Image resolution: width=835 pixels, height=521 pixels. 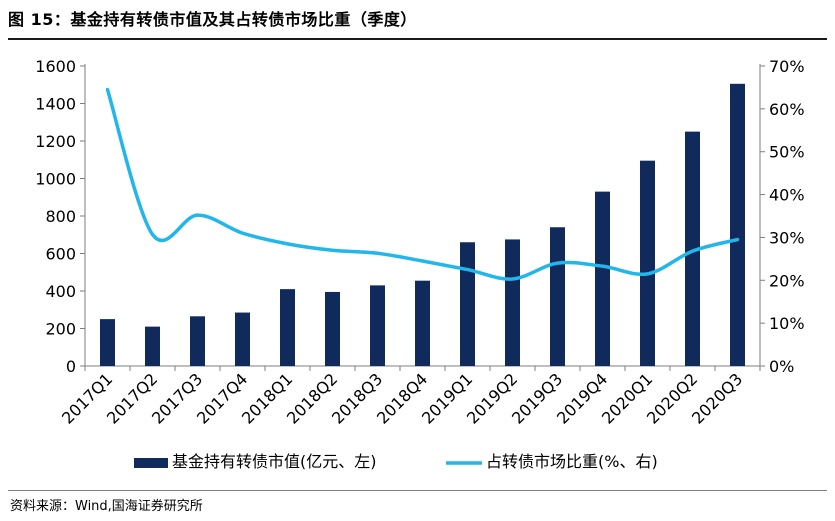 What do you see at coordinates (212, 19) in the screenshot?
I see `chart-title: 图 15：基金持有转债市值及其占转债市场比重（季度）` at bounding box center [212, 19].